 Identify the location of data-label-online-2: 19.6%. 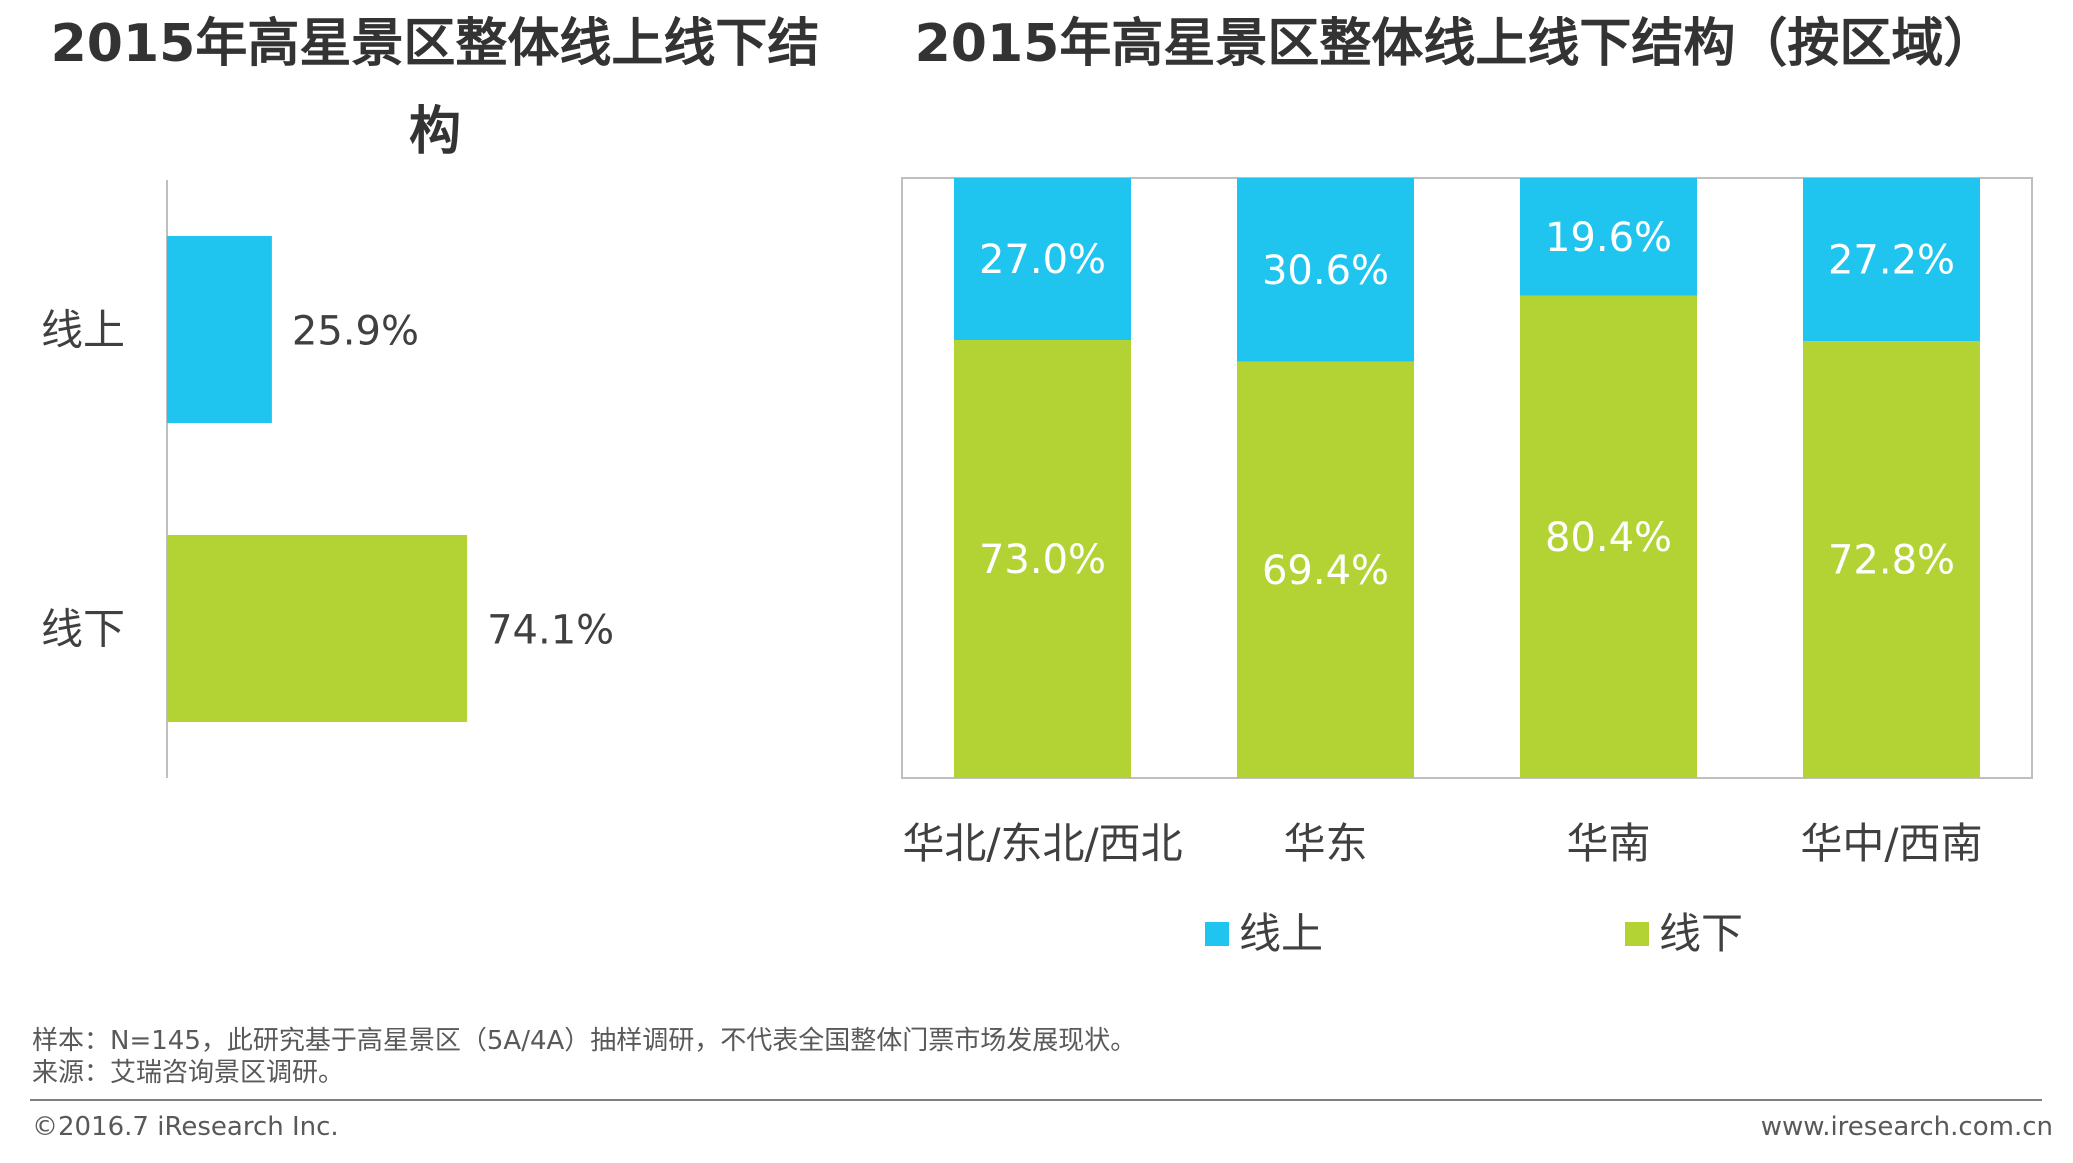
(1608, 238).